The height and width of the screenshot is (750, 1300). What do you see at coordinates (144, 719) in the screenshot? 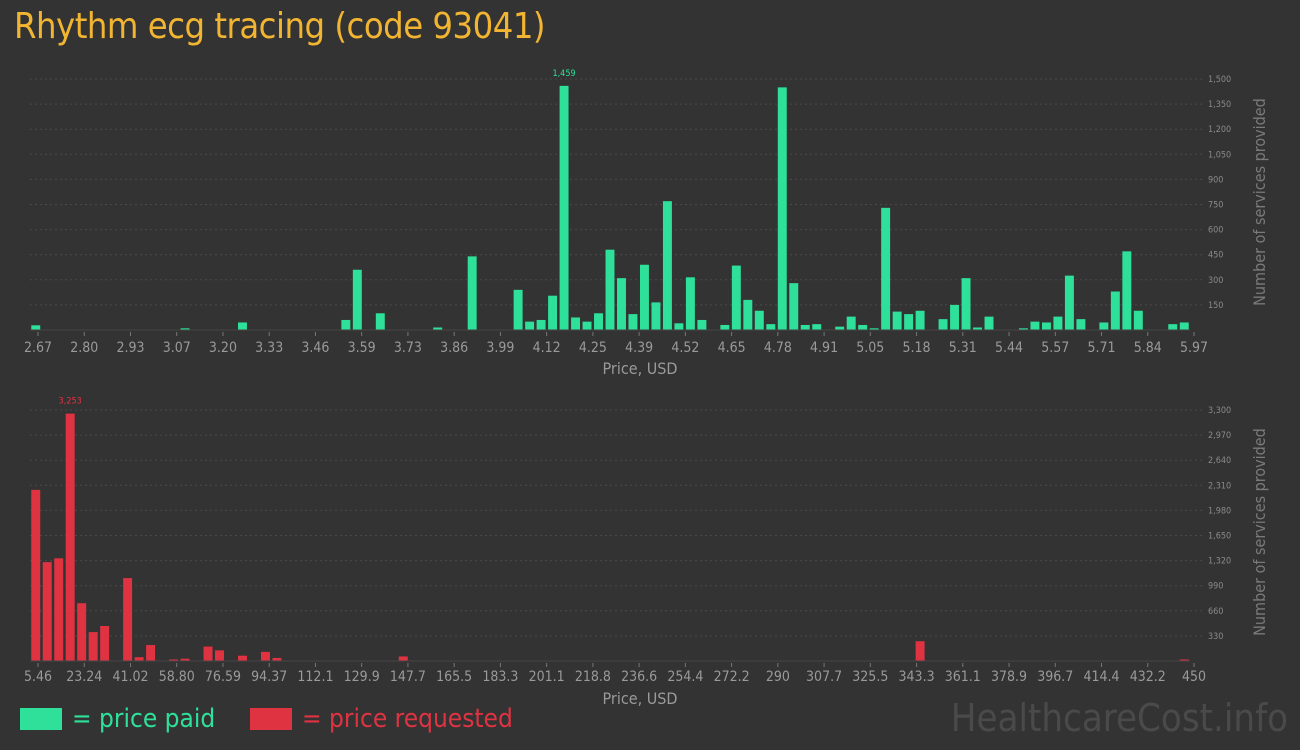
I see `legend-paid-label: = price paid` at bounding box center [144, 719].